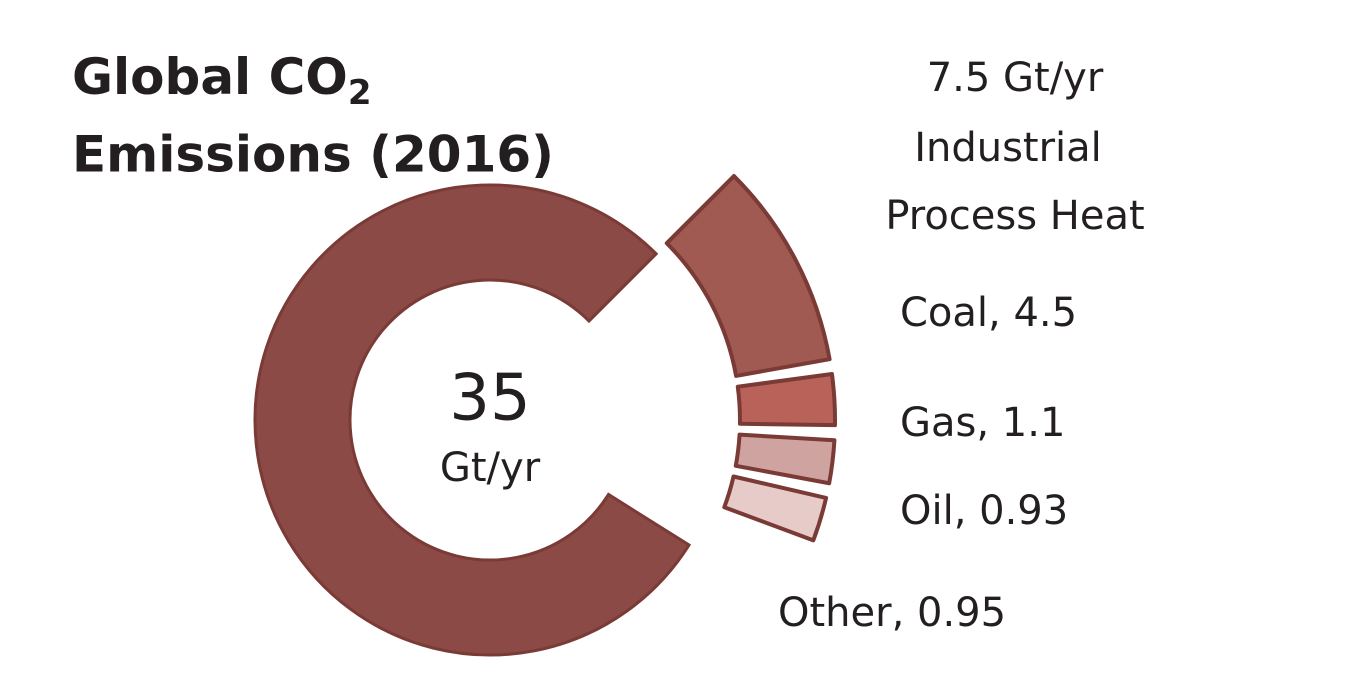 This screenshot has width=1370, height=686. What do you see at coordinates (313, 155) in the screenshot?
I see `chart-title-line2: Emissions (2016)` at bounding box center [313, 155].